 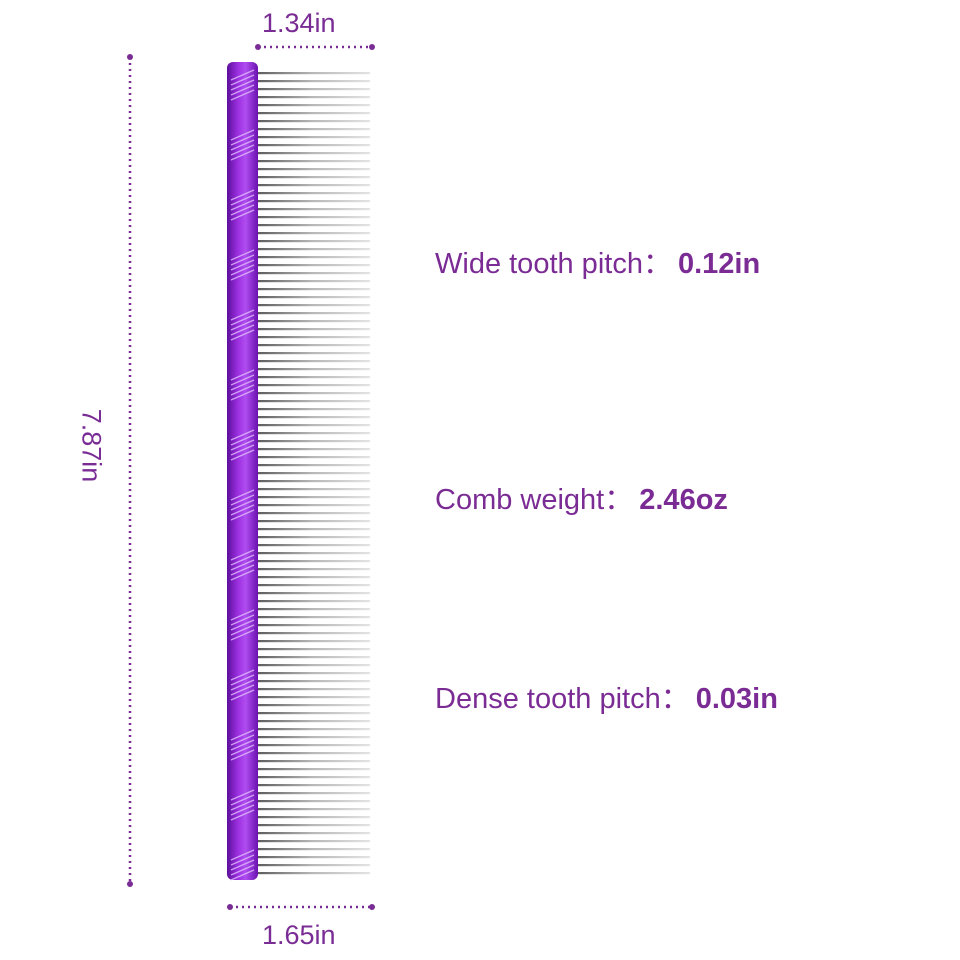 I want to click on comb-handle, so click(x=242, y=471).